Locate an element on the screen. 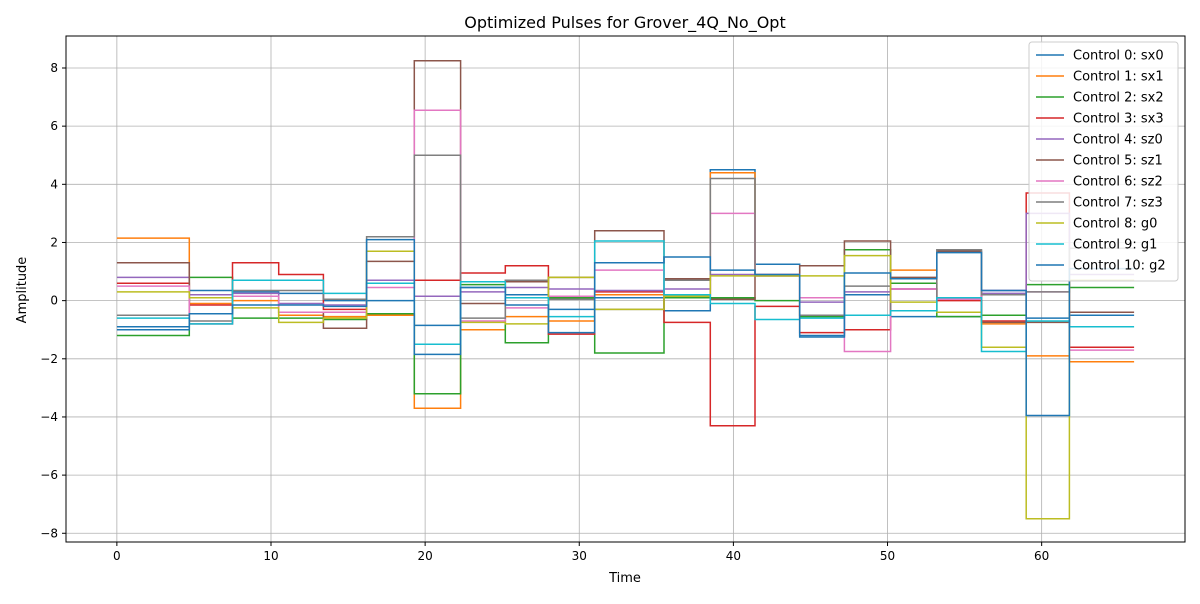  y-tick-label: 8 is located at coordinates (54, 68).